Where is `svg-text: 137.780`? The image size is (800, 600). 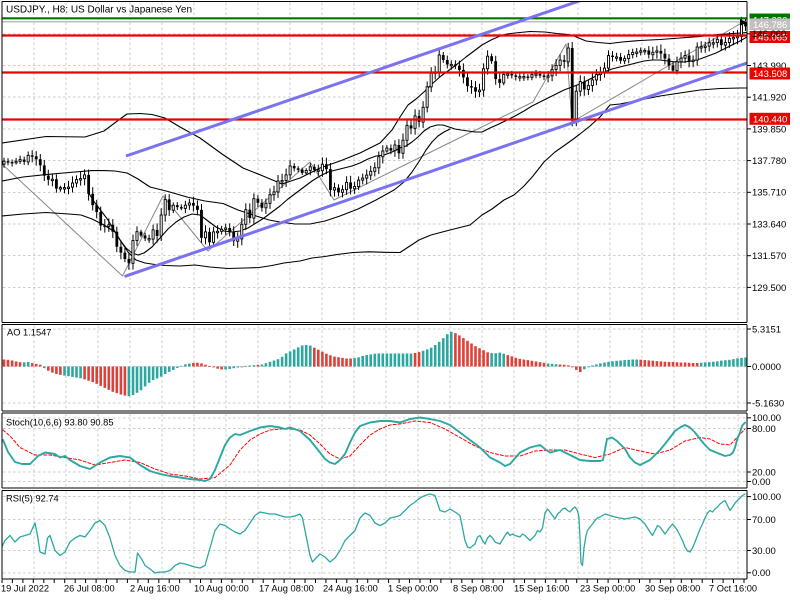
svg-text: 137.780 is located at coordinates (769, 161).